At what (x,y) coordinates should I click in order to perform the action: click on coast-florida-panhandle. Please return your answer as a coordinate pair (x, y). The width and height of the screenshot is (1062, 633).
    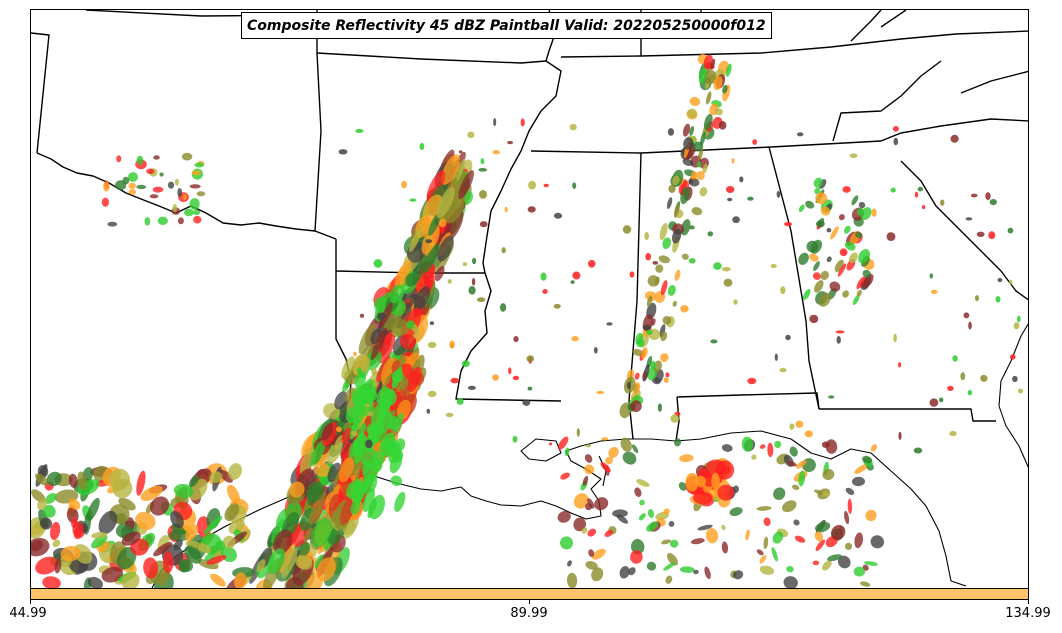
    Looking at the image, I should click on (821, 508).